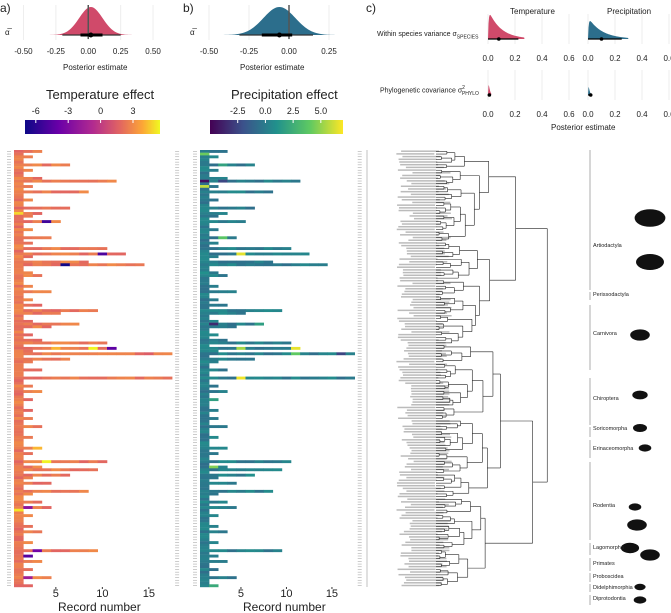 Image resolution: width=671 pixels, height=613 pixels. What do you see at coordinates (589, 90) in the screenshot?
I see `c-phylo-precip-density` at bounding box center [589, 90].